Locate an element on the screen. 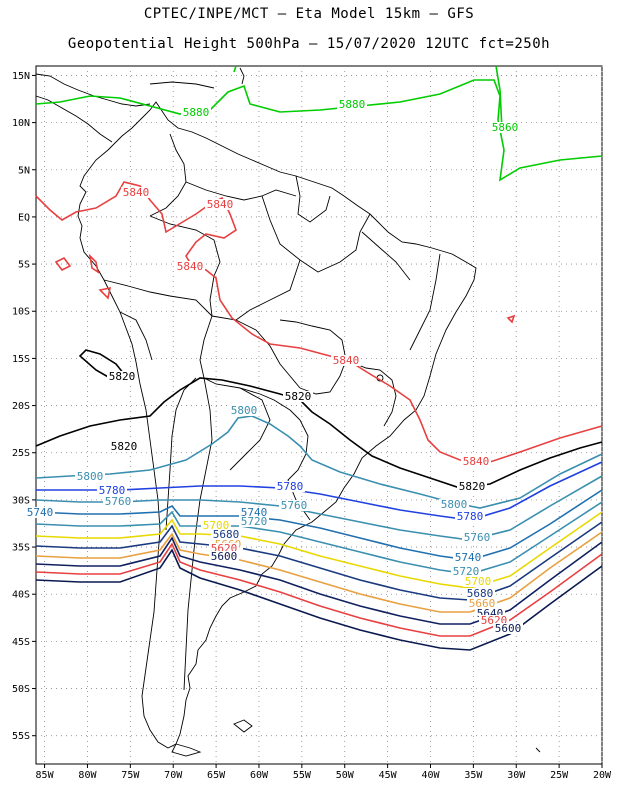 The width and height of the screenshot is (618, 800). lat-label: 45S is located at coordinates (21, 642).